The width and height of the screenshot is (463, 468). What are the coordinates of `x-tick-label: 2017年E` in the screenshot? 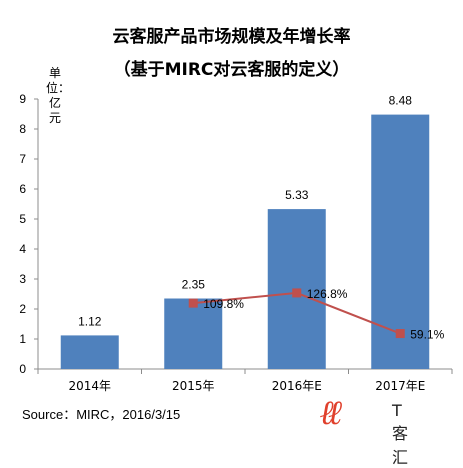 It's located at (400, 386).